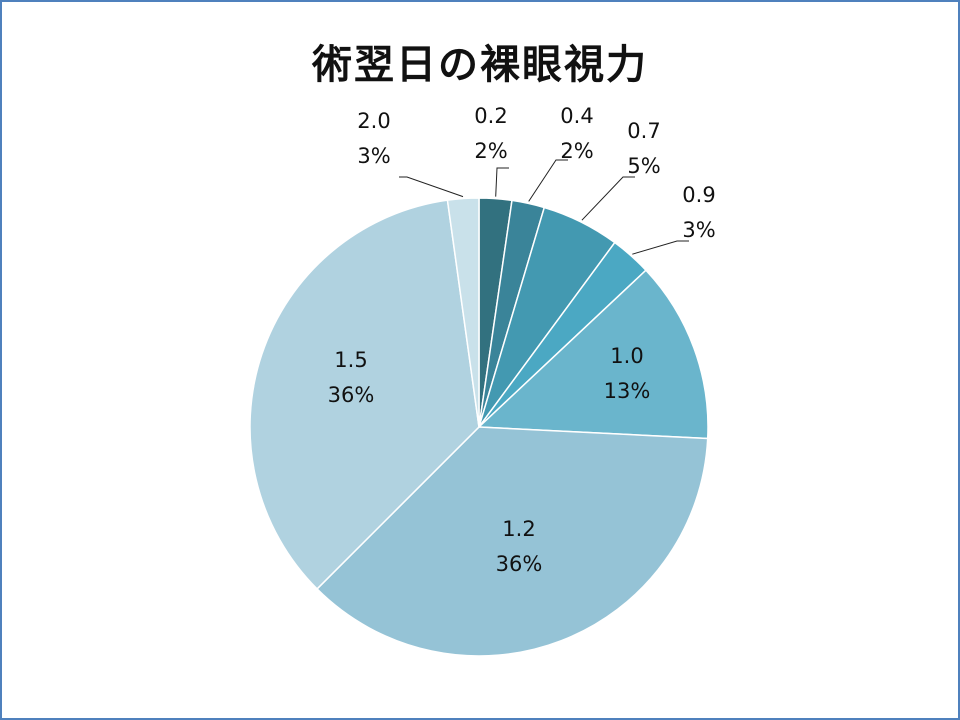 This screenshot has width=960, height=720. What do you see at coordinates (643, 131) in the screenshot?
I see `slice-category-label: 0.7` at bounding box center [643, 131].